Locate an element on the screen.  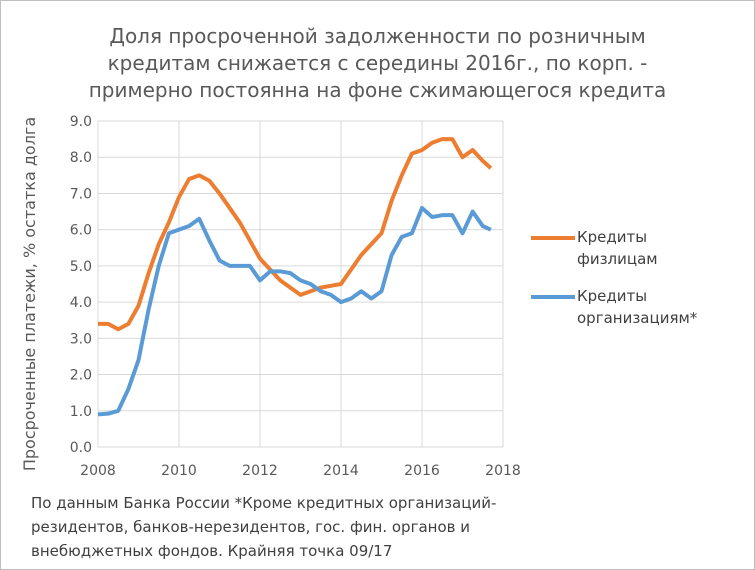
y-tick-label: 7.0 is located at coordinates (81, 194).